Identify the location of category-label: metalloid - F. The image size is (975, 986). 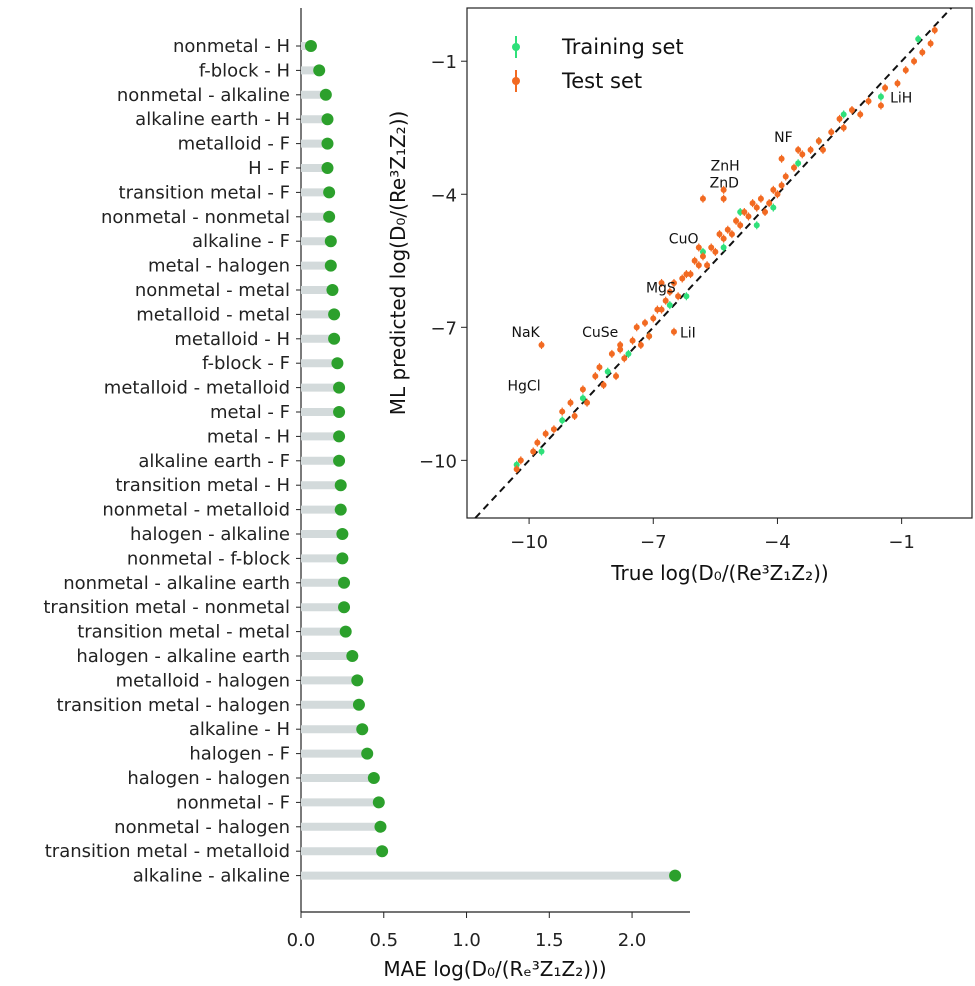
(234, 144).